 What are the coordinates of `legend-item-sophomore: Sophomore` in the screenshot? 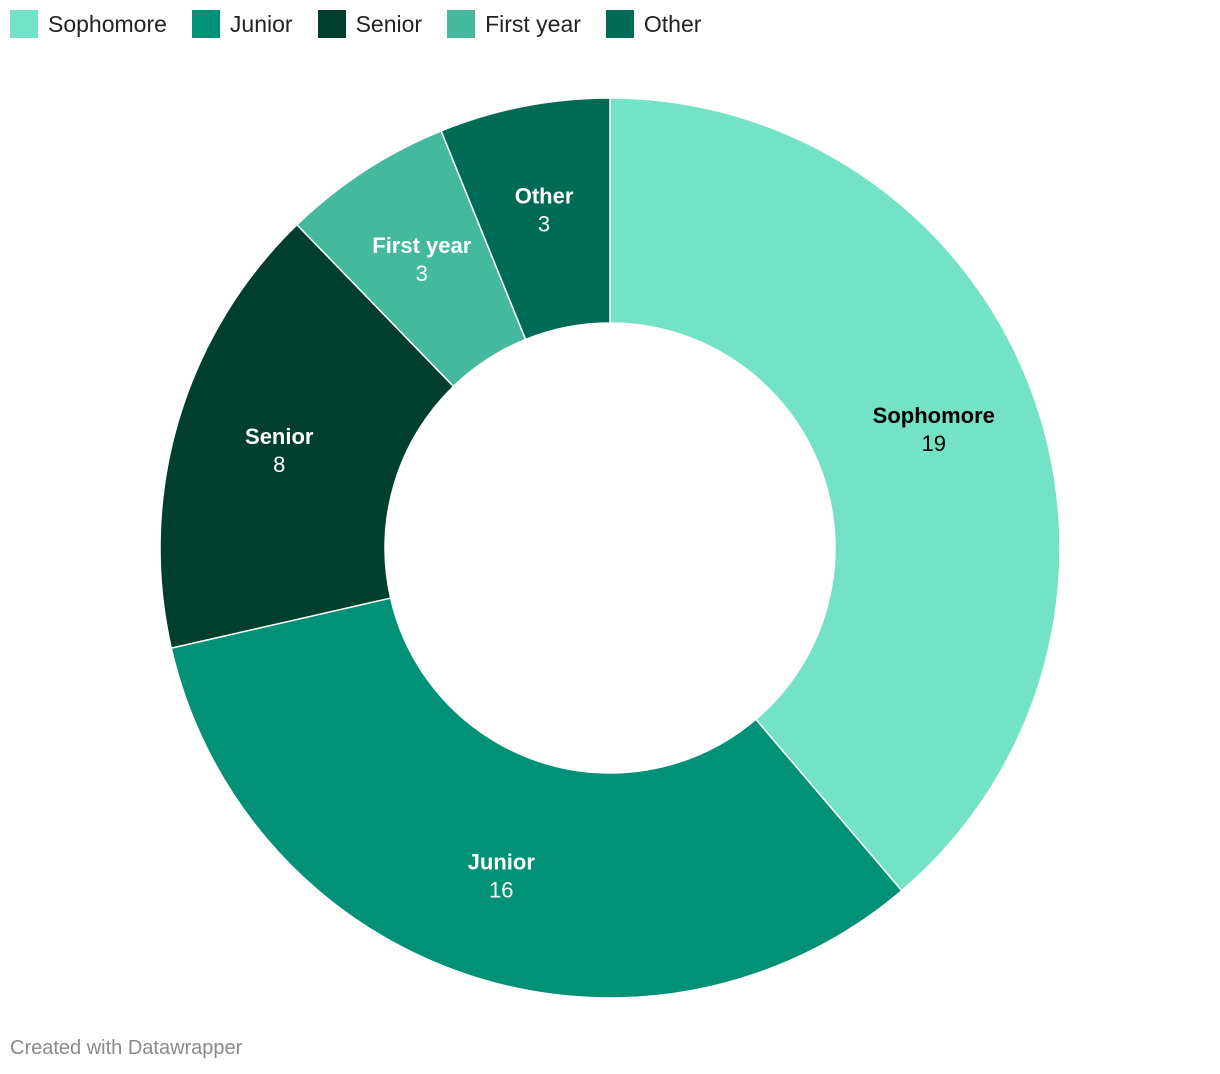 It's located at (88, 24).